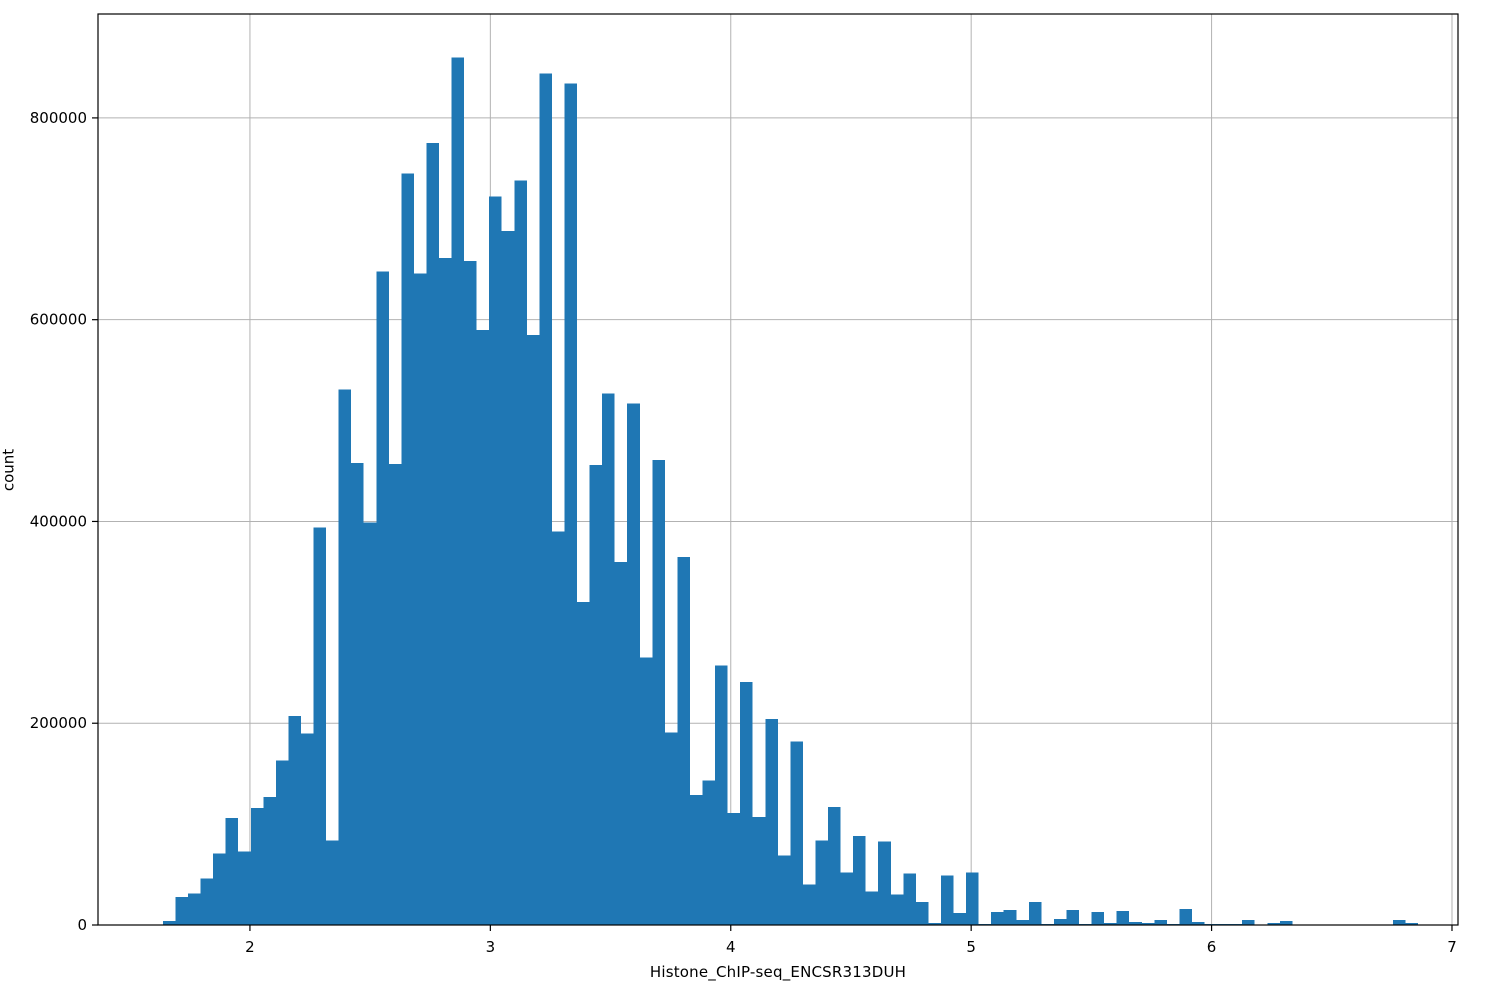  Describe the element at coordinates (731, 947) in the screenshot. I see `x-tick-label: 4` at that location.